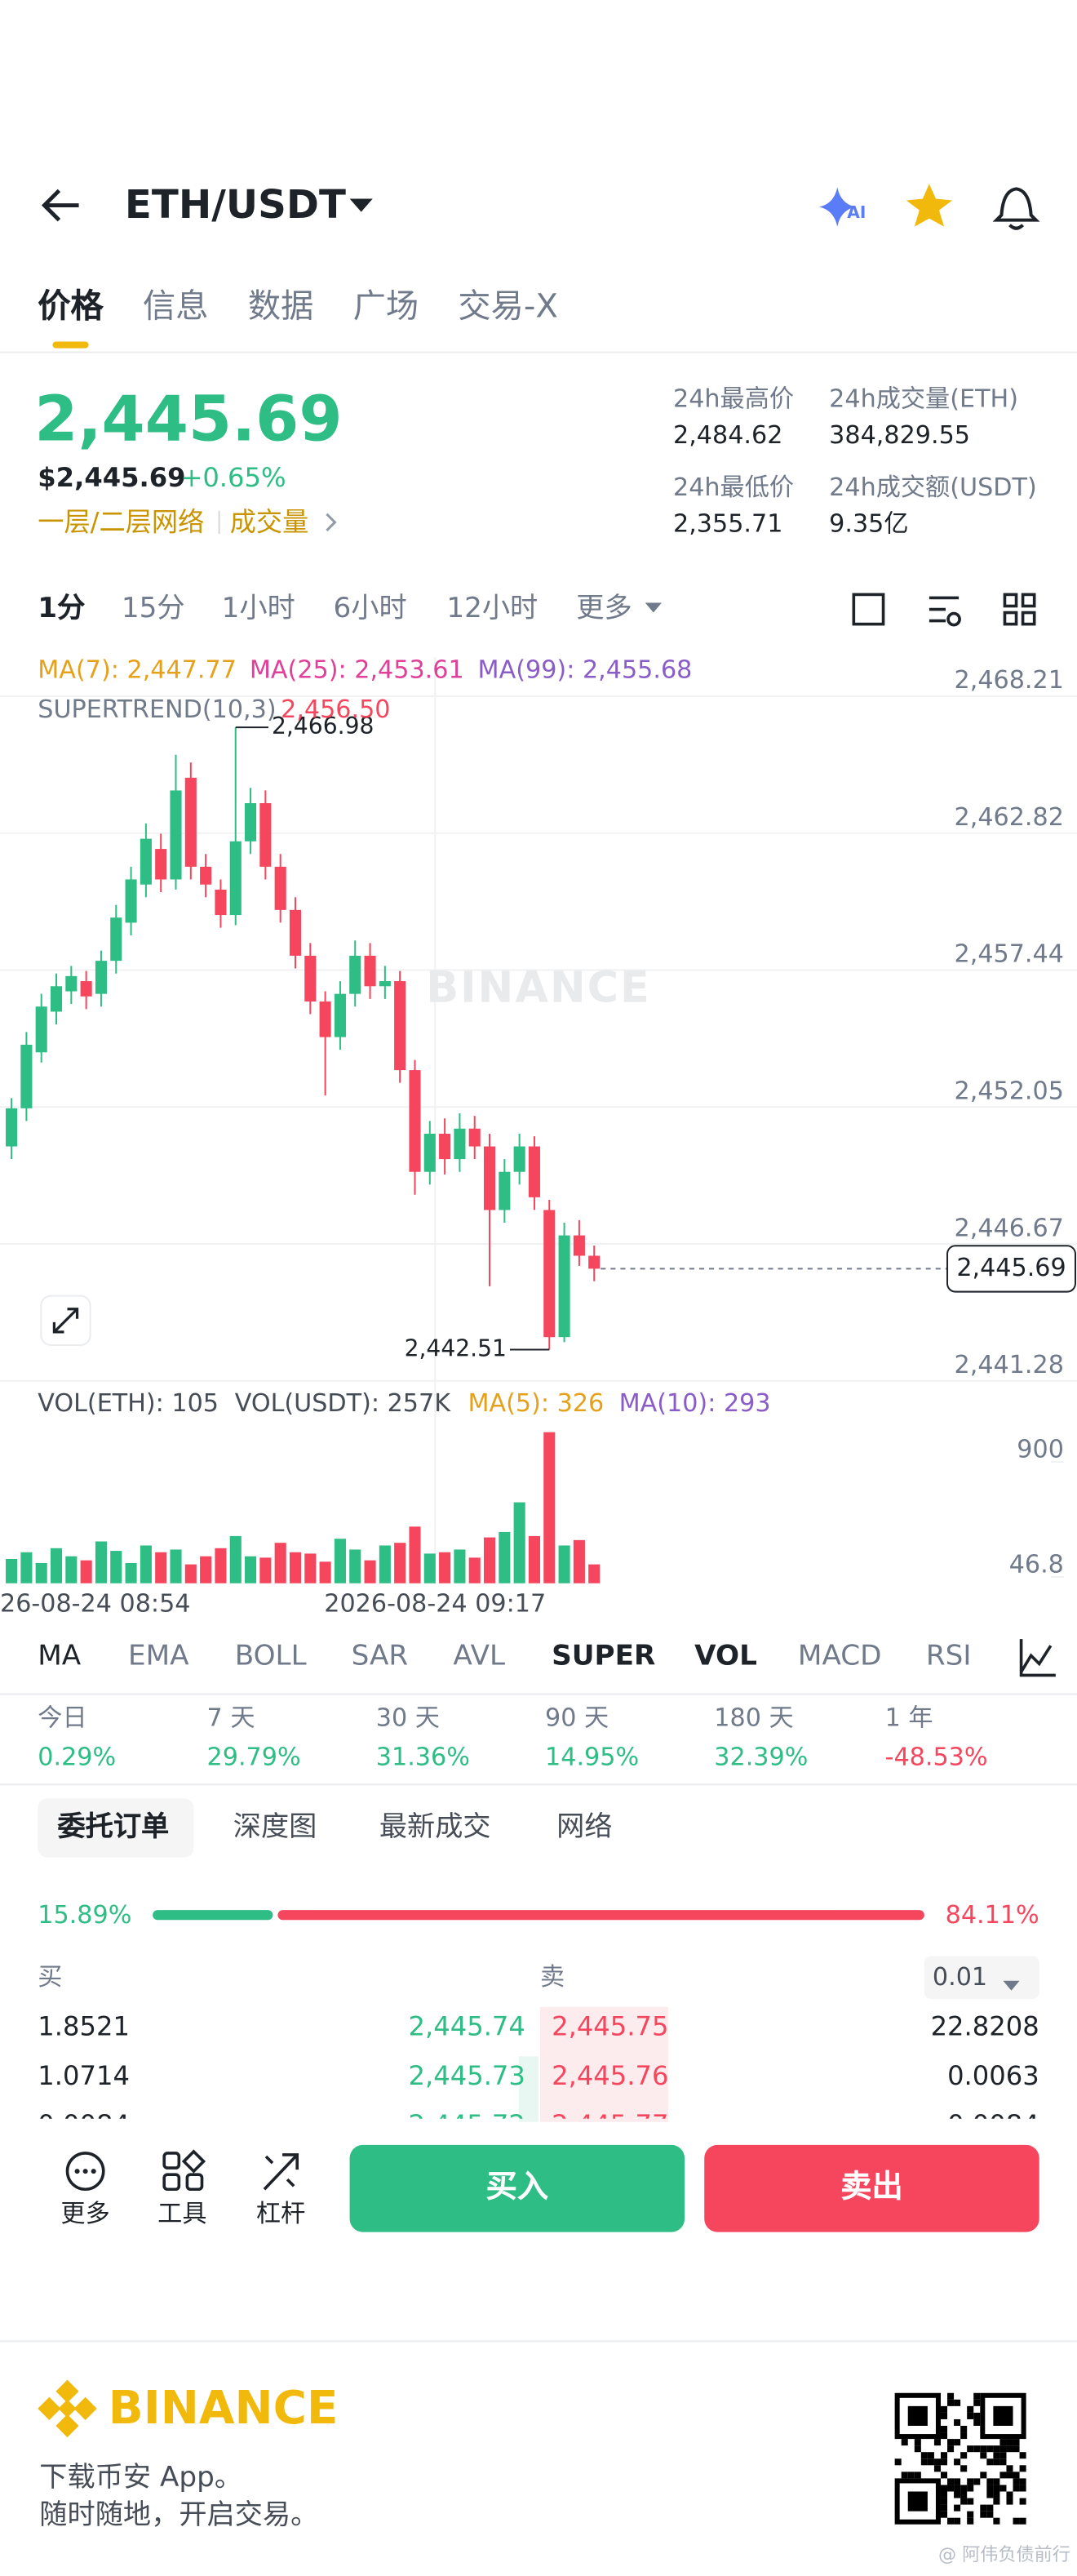 Image resolution: width=1077 pixels, height=2576 pixels. What do you see at coordinates (361, 205) in the screenshot?
I see `dropdown-icon` at bounding box center [361, 205].